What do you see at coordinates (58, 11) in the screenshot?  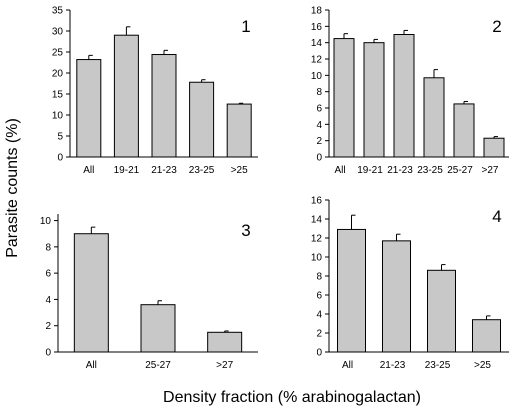 I see `y-tick-label: 35` at bounding box center [58, 11].